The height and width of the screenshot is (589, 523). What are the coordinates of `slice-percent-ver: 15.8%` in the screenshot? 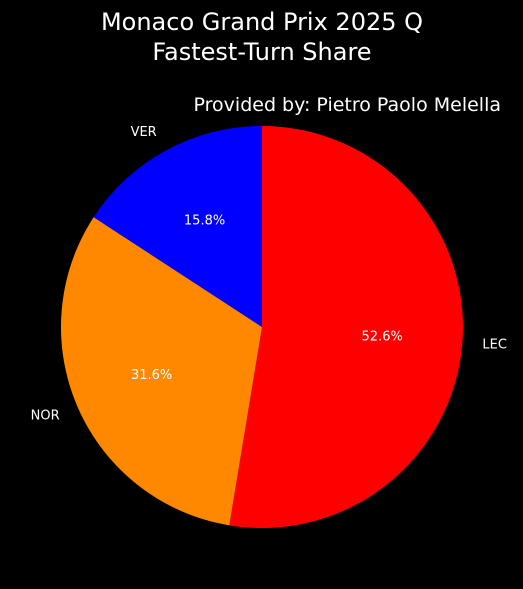 It's located at (204, 220).